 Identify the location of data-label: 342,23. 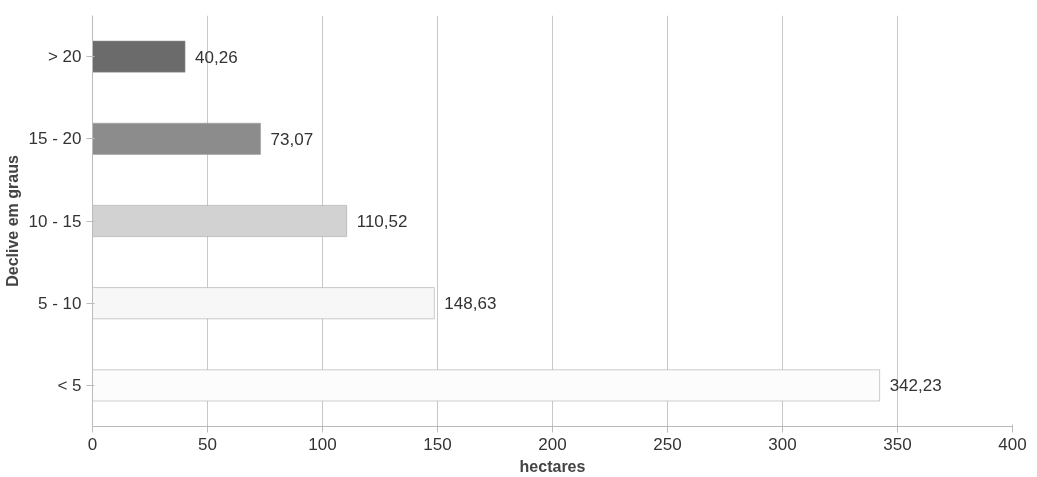
(915, 386).